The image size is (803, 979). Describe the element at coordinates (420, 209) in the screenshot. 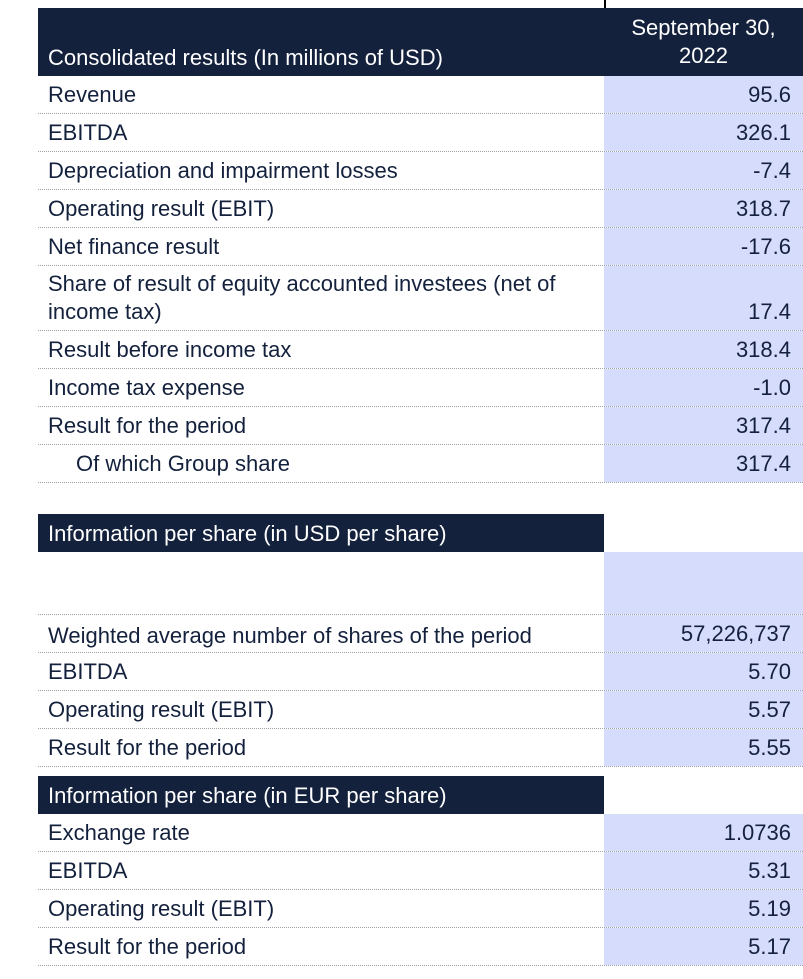

I see `table-row: Operating result (EBIT) 318.7` at that location.